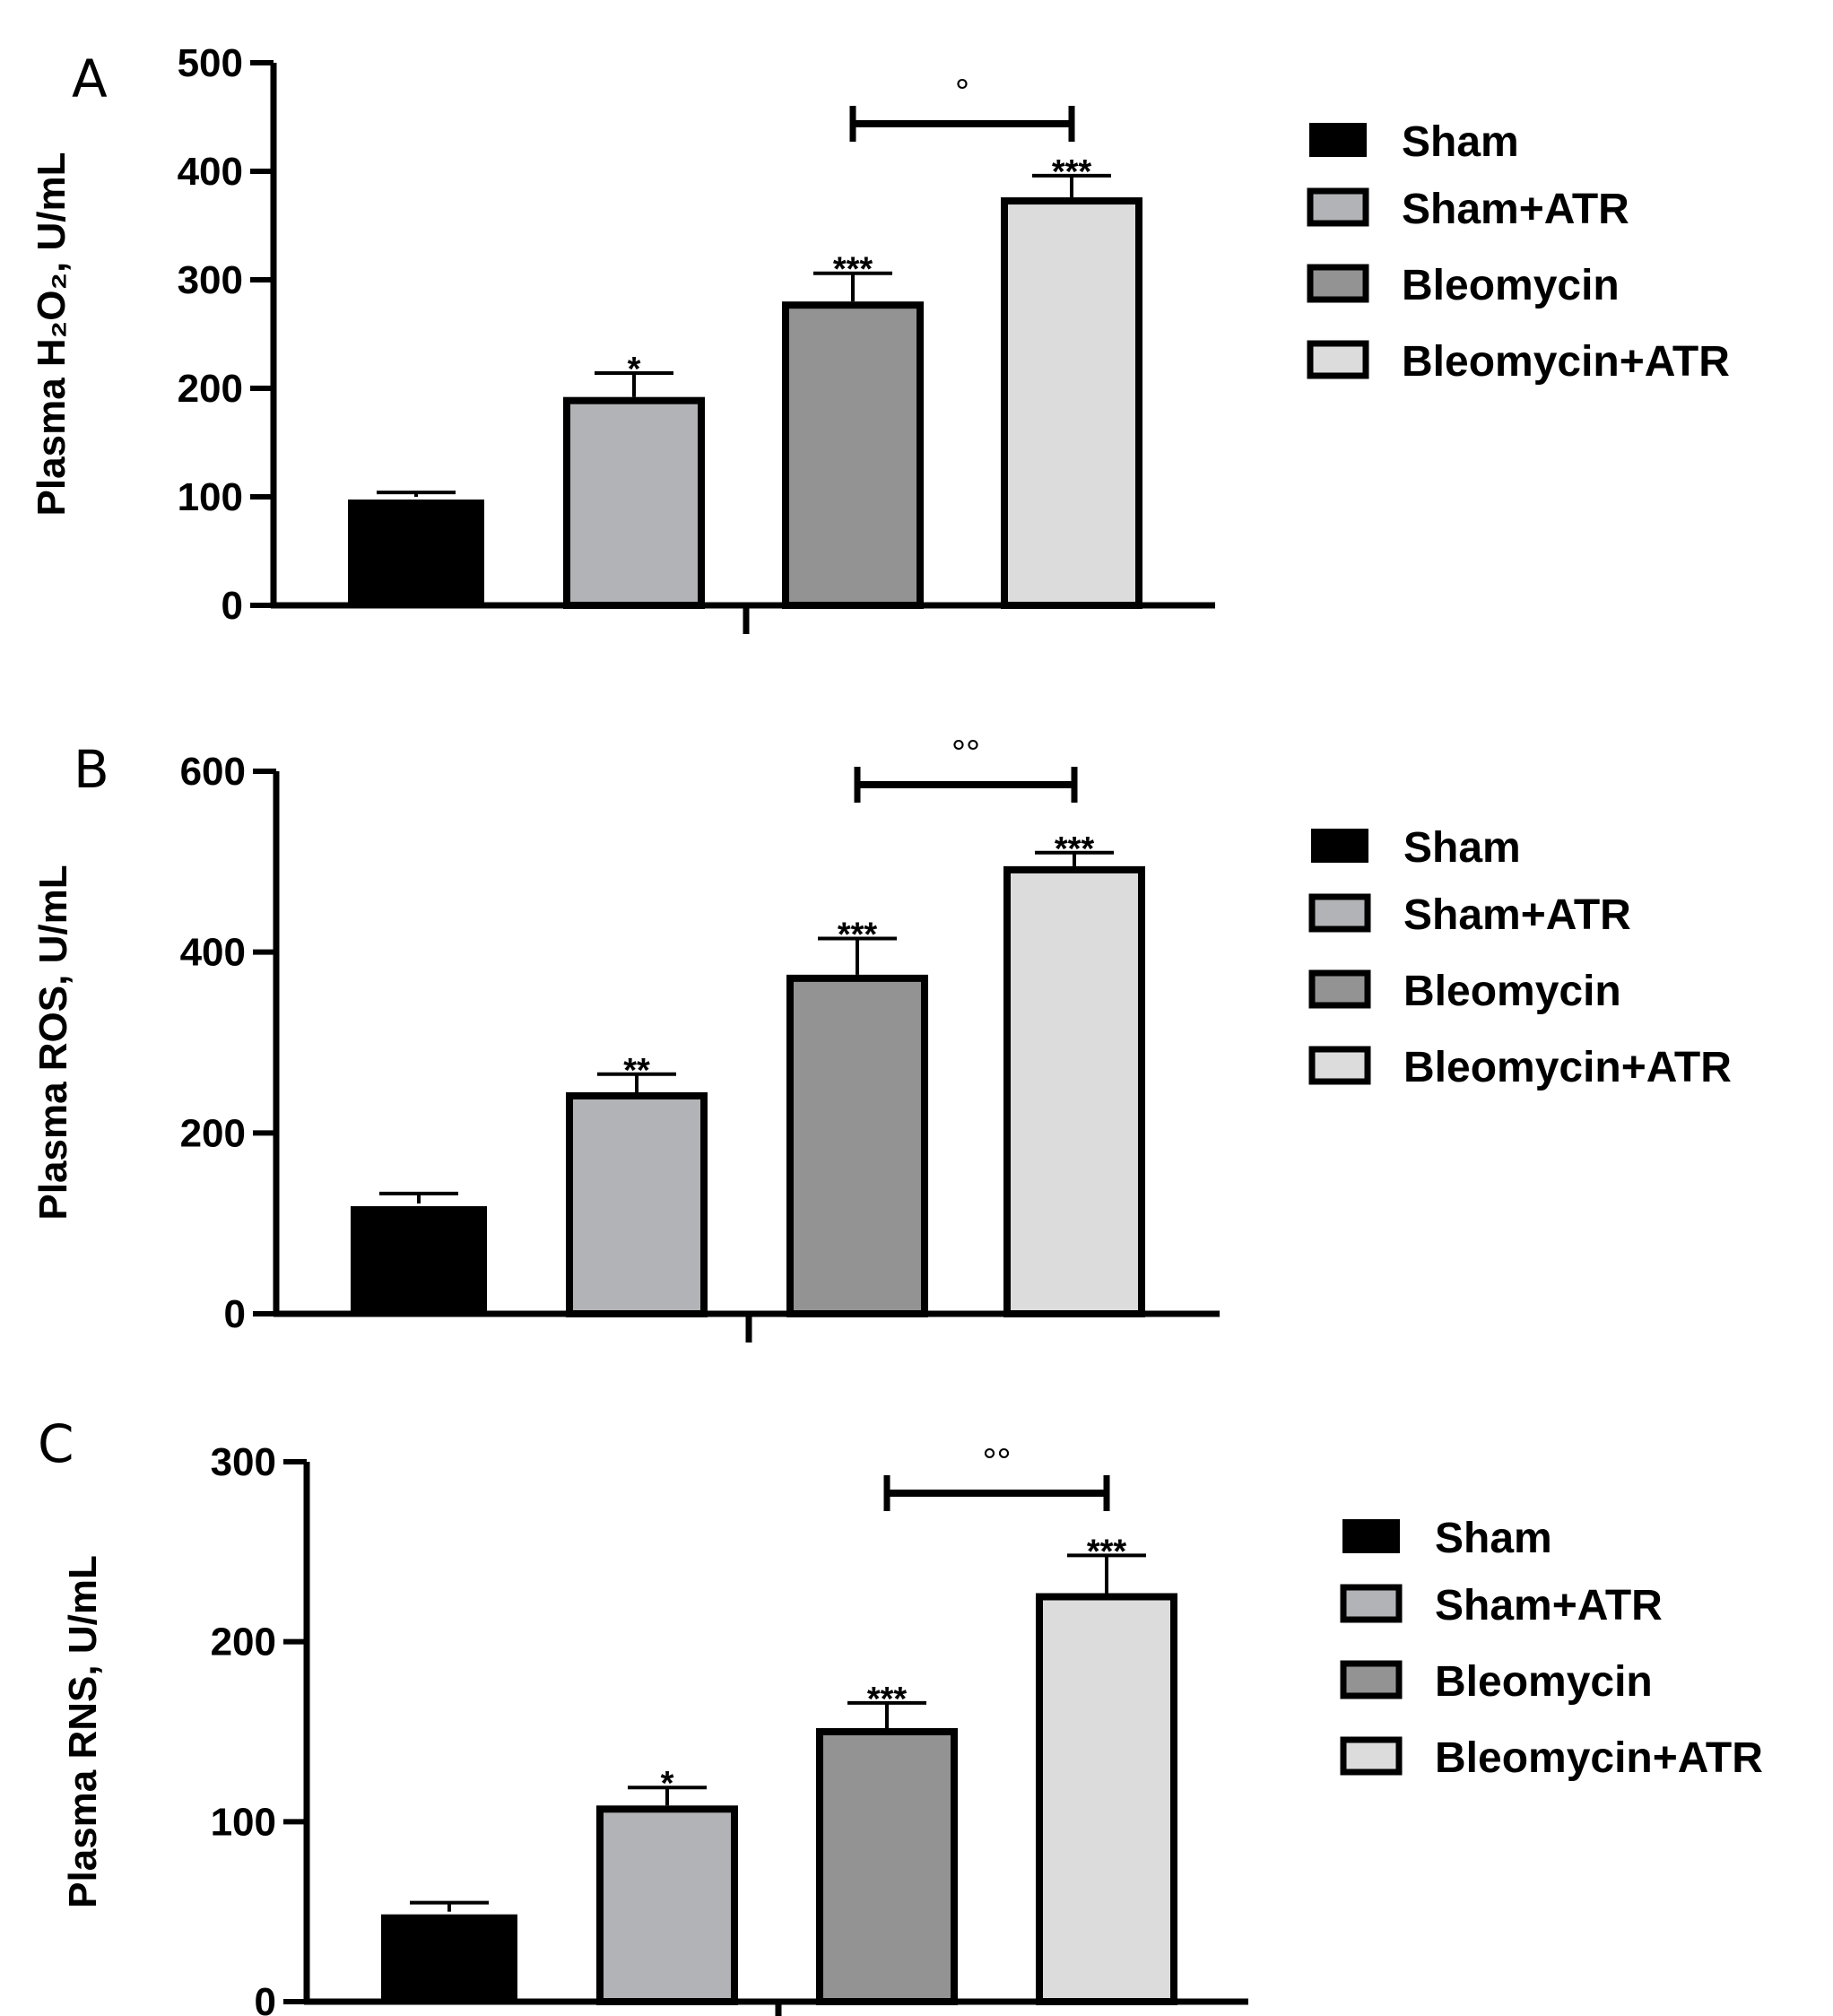  Describe the element at coordinates (962, 93) in the screenshot. I see `comparison-label: °` at that location.